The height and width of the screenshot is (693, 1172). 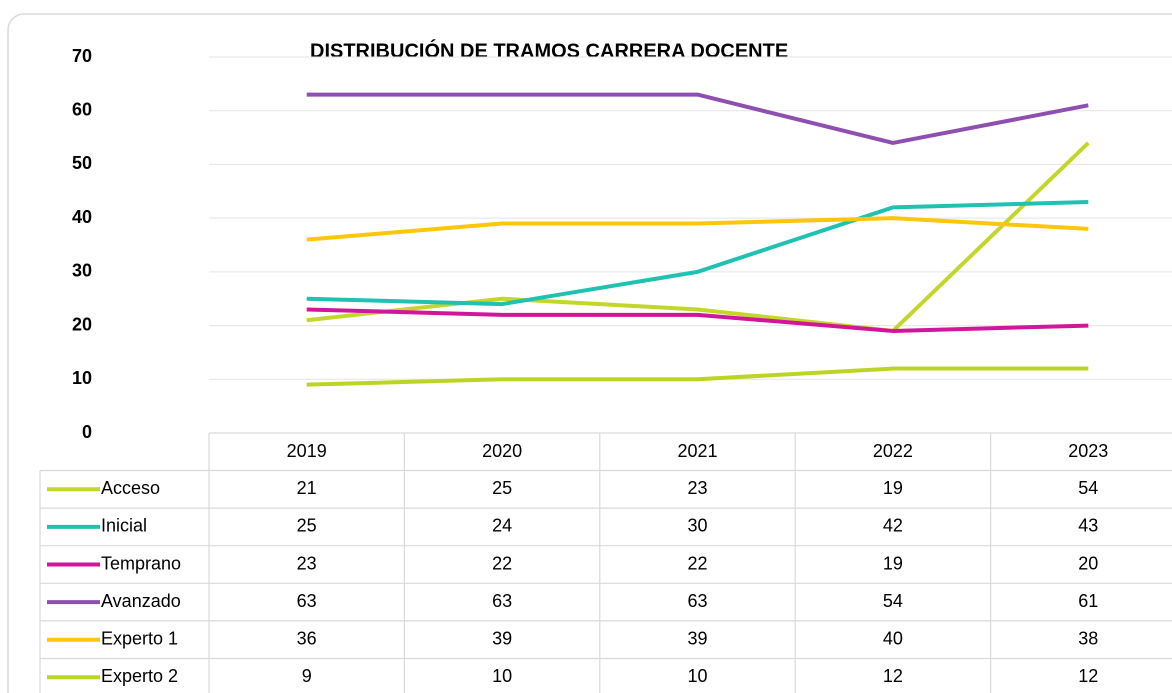 What do you see at coordinates (1088, 638) in the screenshot?
I see `table-value: 38` at bounding box center [1088, 638].